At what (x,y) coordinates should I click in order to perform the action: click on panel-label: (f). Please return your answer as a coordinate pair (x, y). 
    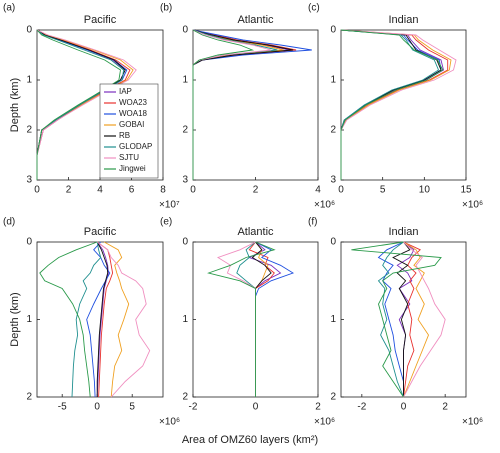
    Looking at the image, I should click on (312, 222).